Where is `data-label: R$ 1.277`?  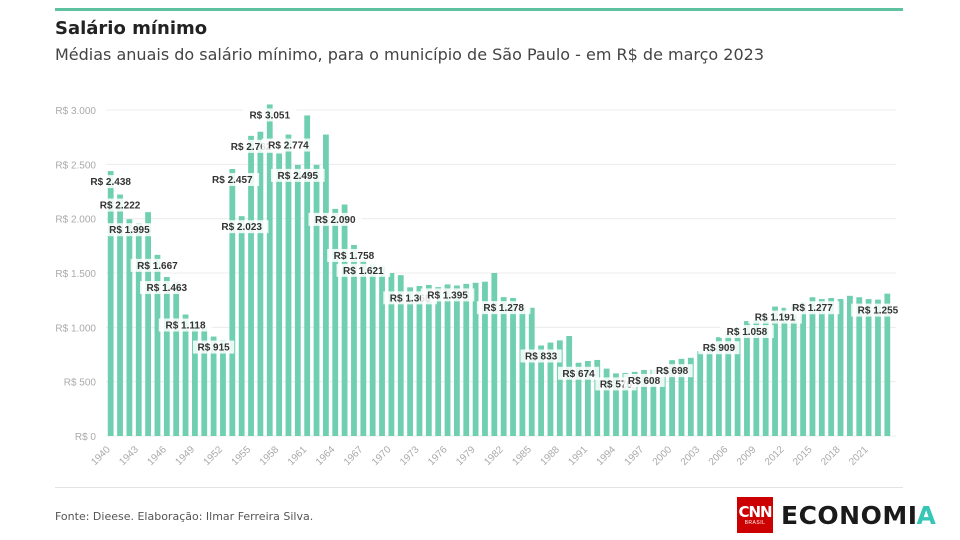 data-label: R$ 1.277 is located at coordinates (812, 308).